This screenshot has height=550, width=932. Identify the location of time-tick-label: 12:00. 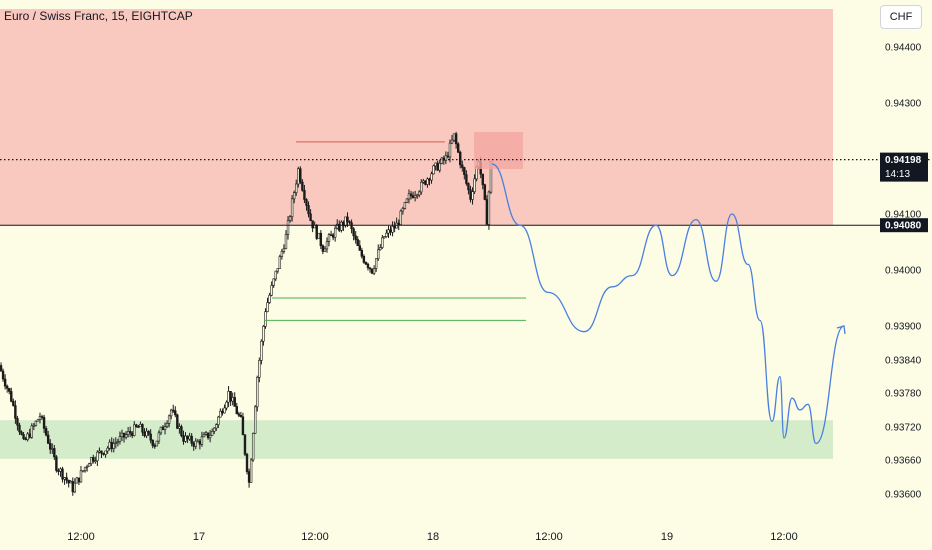
(549, 537).